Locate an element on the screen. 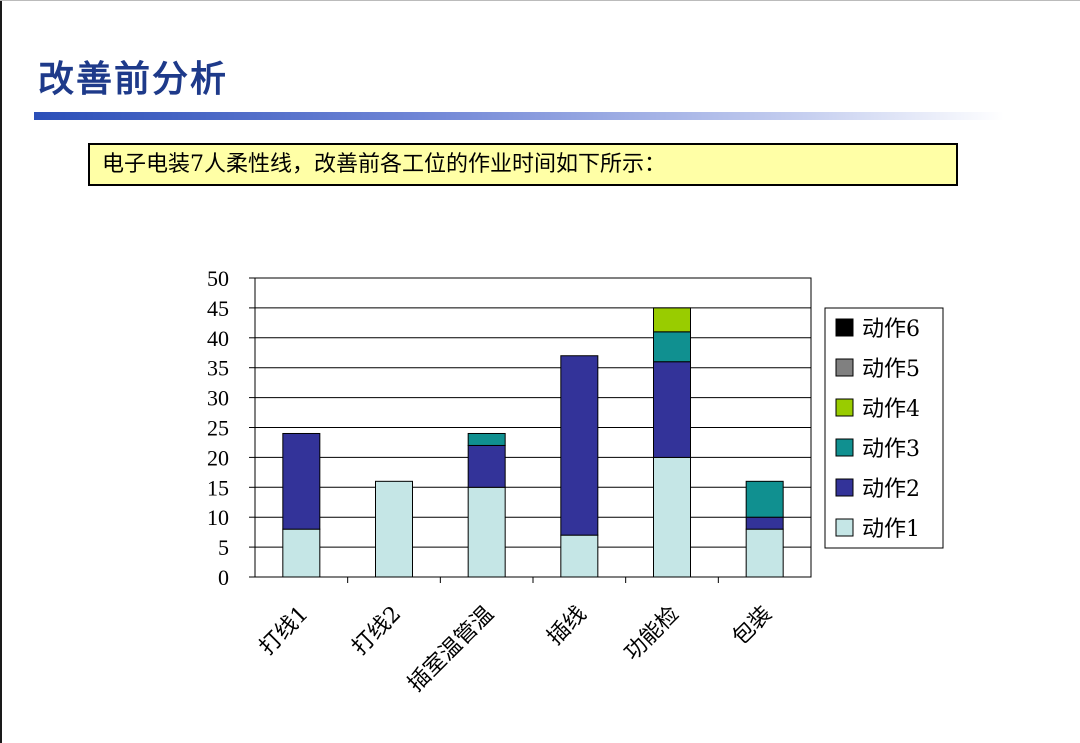 This screenshot has width=1080, height=743. x-category-label: 功能检 is located at coordinates (652, 634).